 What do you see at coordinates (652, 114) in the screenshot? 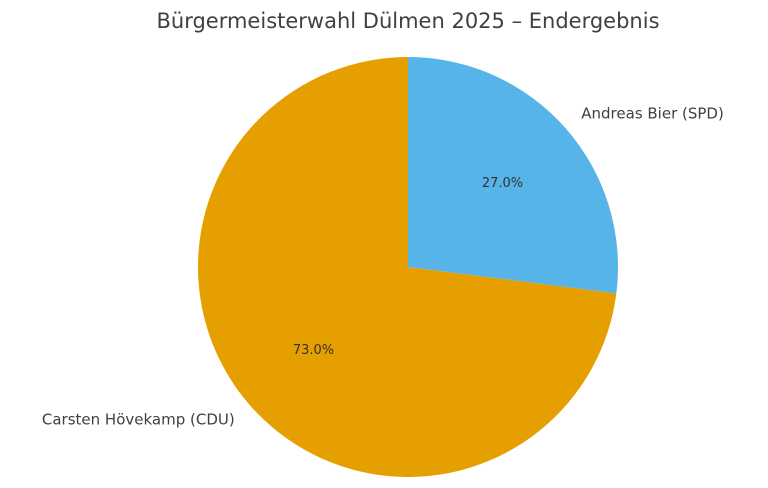
I see `slice-label: Andreas Bier (SPD)` at bounding box center [652, 114].